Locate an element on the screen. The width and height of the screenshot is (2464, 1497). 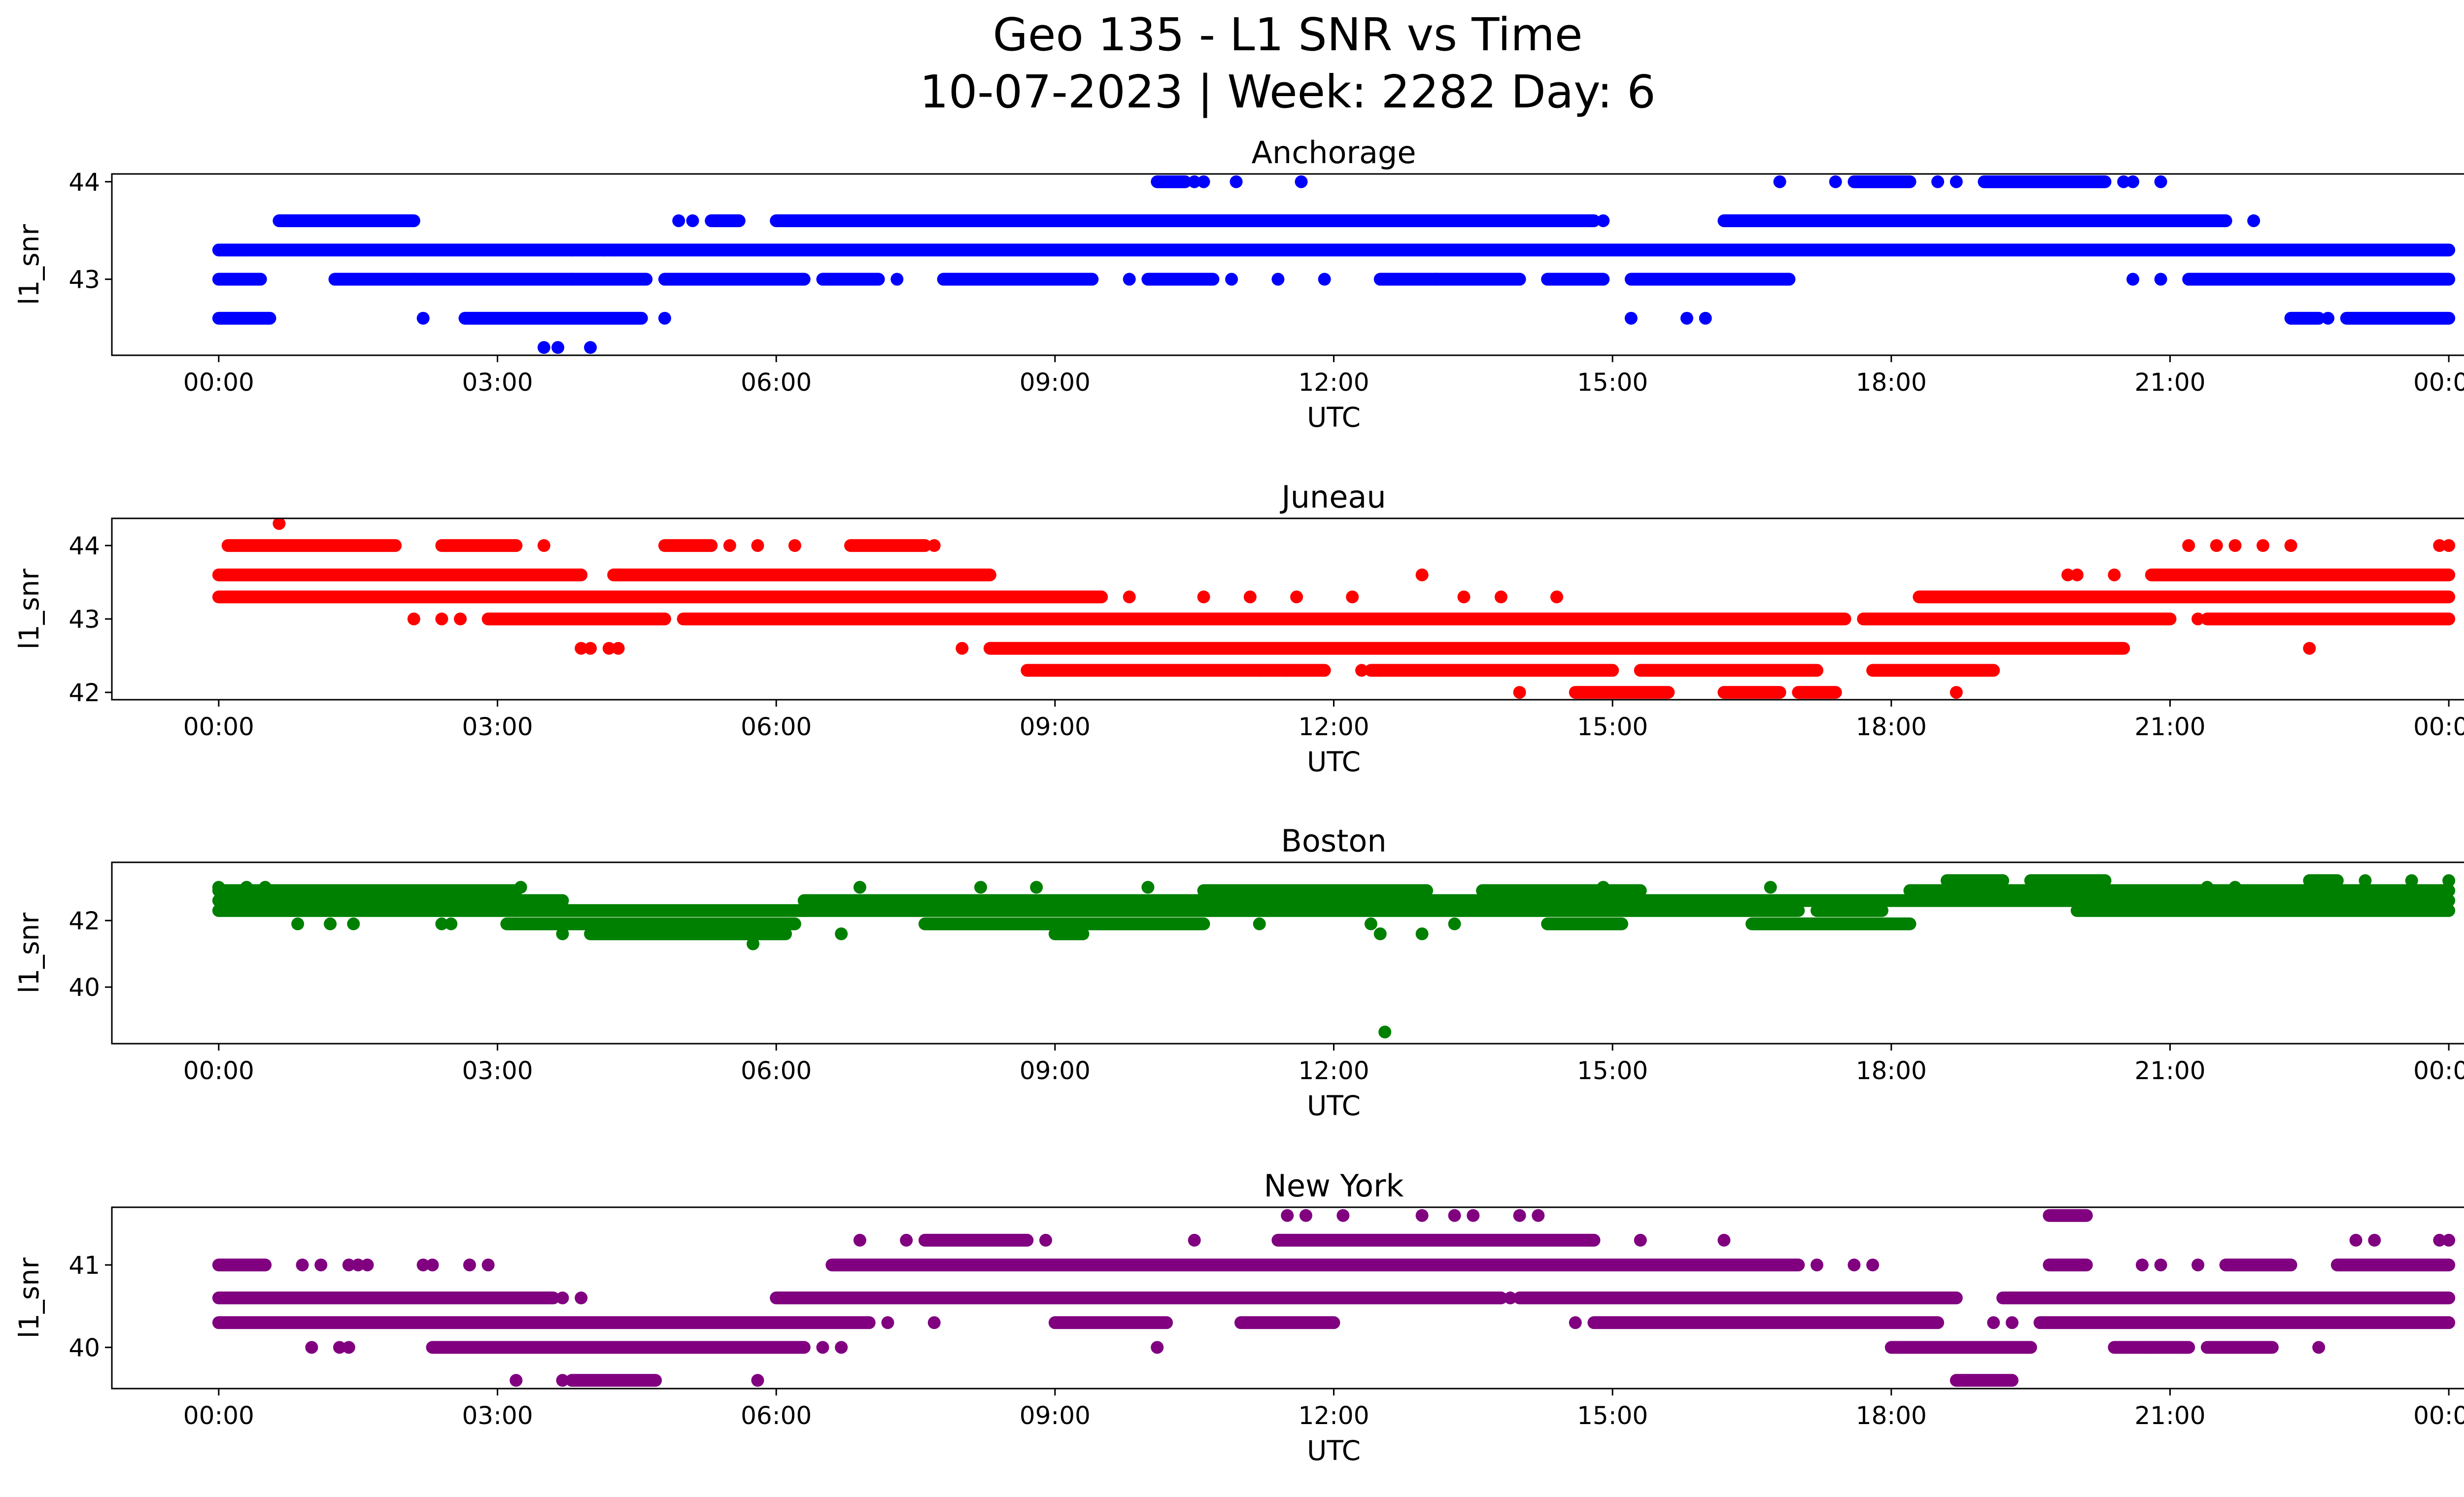
panel-title: Boston is located at coordinates (1333, 841).